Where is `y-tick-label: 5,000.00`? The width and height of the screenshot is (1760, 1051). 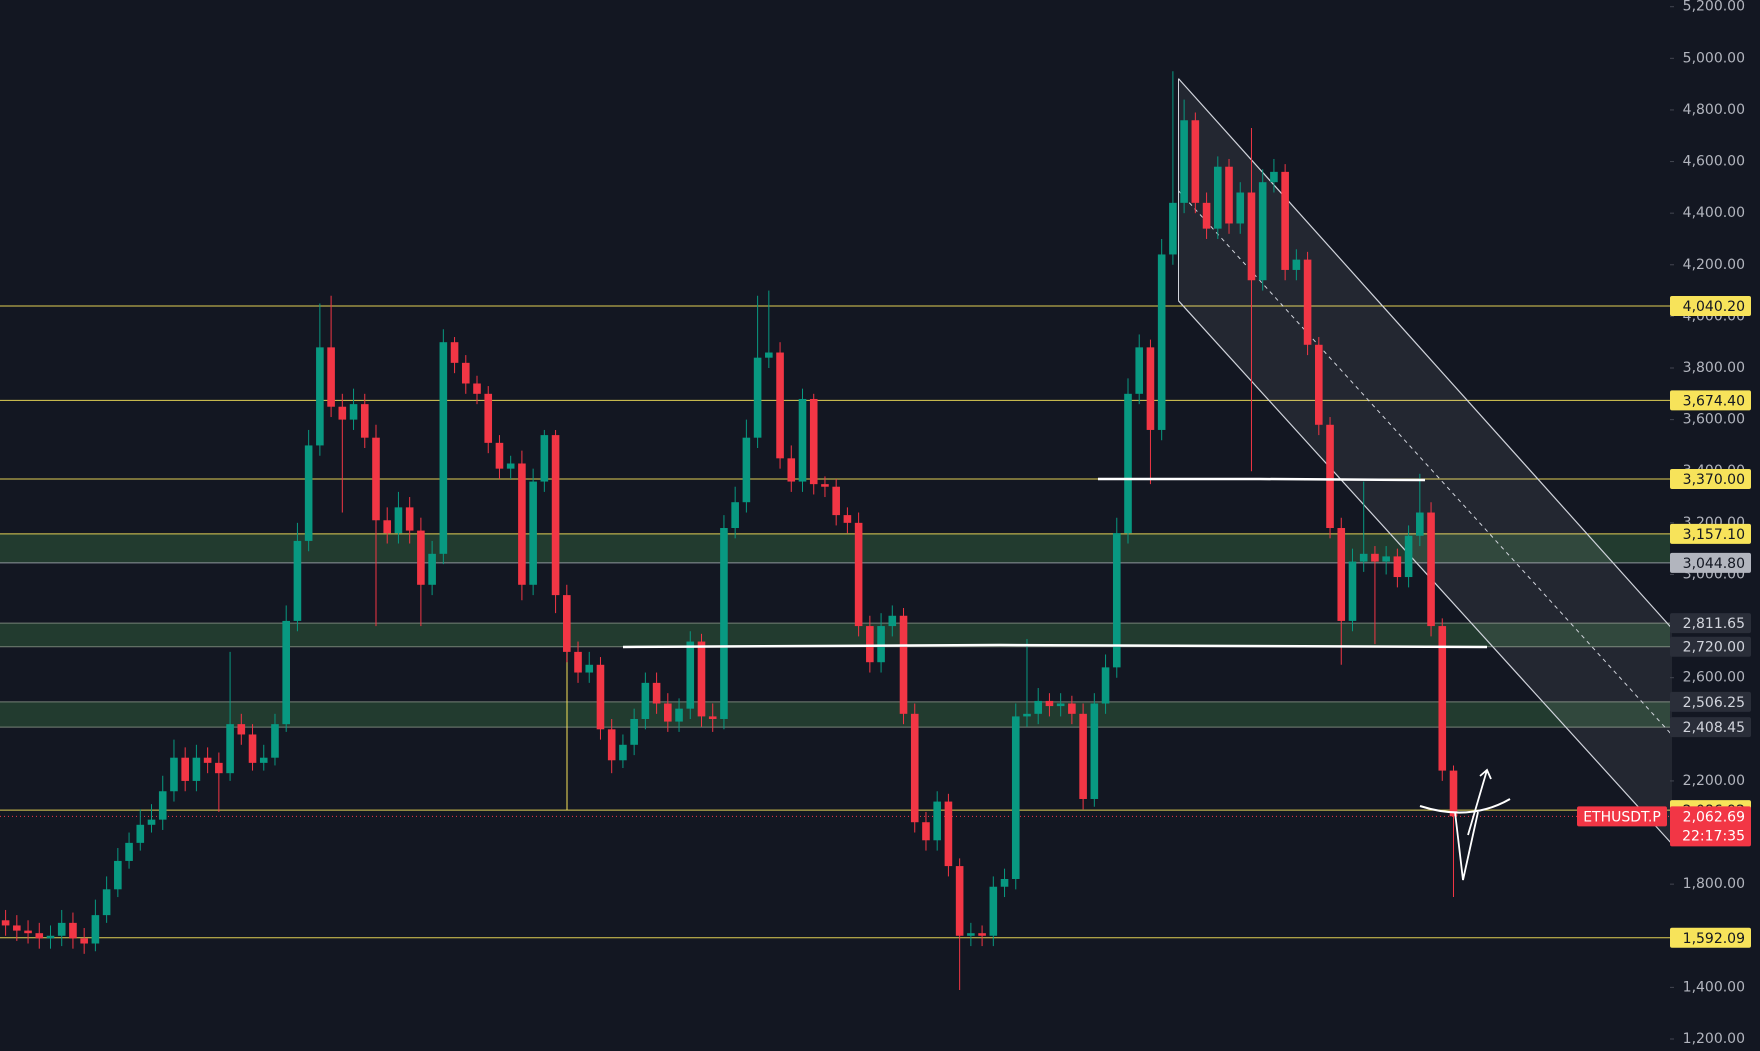 y-tick-label: 5,000.00 is located at coordinates (1714, 58).